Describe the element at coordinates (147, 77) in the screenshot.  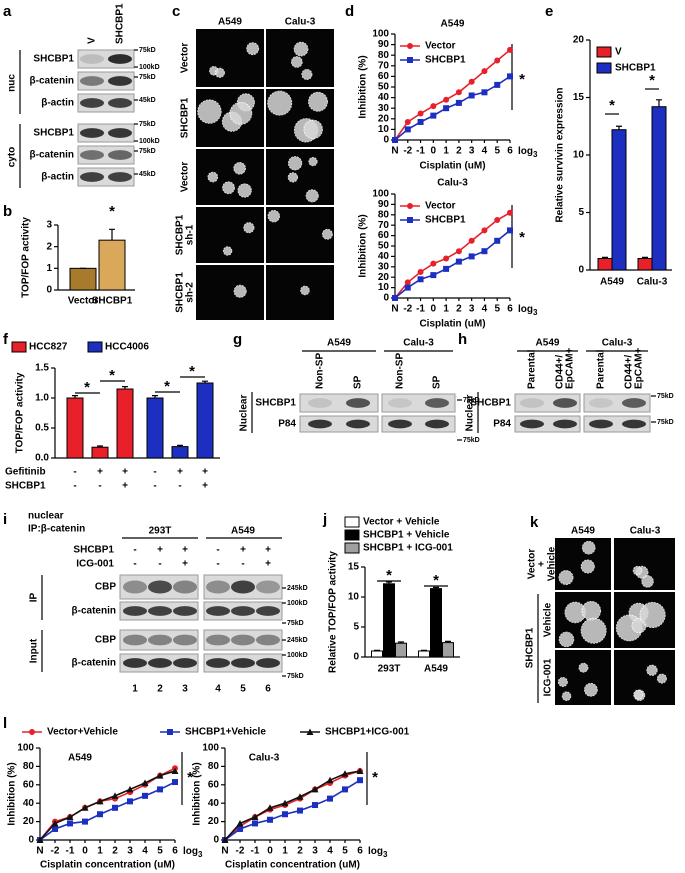
I see `size-marker: 75kD` at that location.